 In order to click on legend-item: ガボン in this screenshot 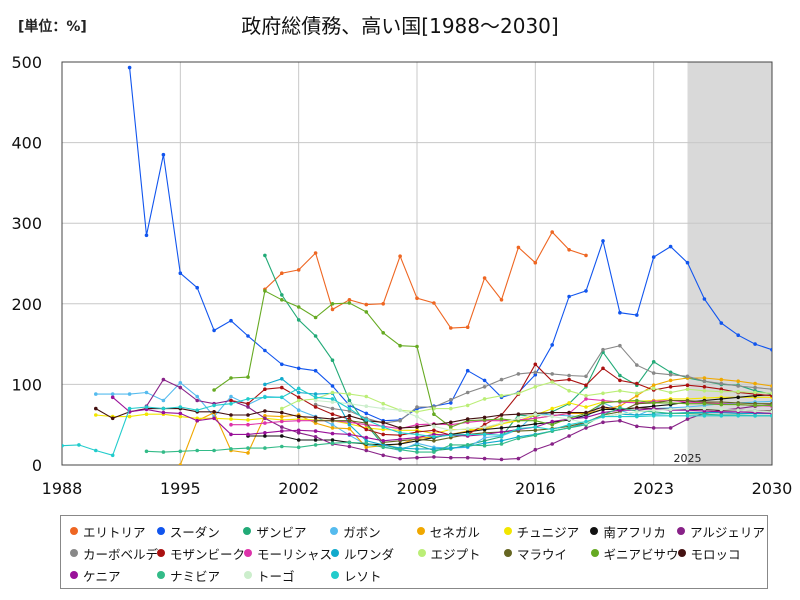, I will do `click(370, 531)`.